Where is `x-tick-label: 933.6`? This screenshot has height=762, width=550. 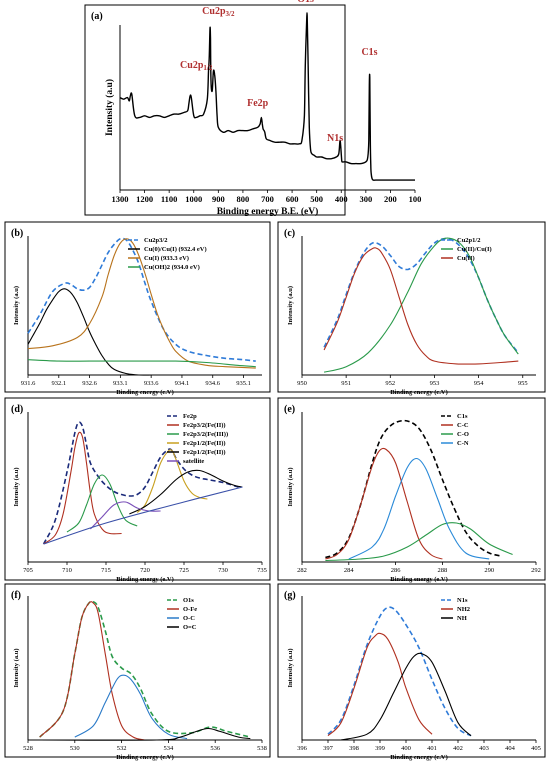
x-tick-label: 933.6 is located at coordinates (151, 383).